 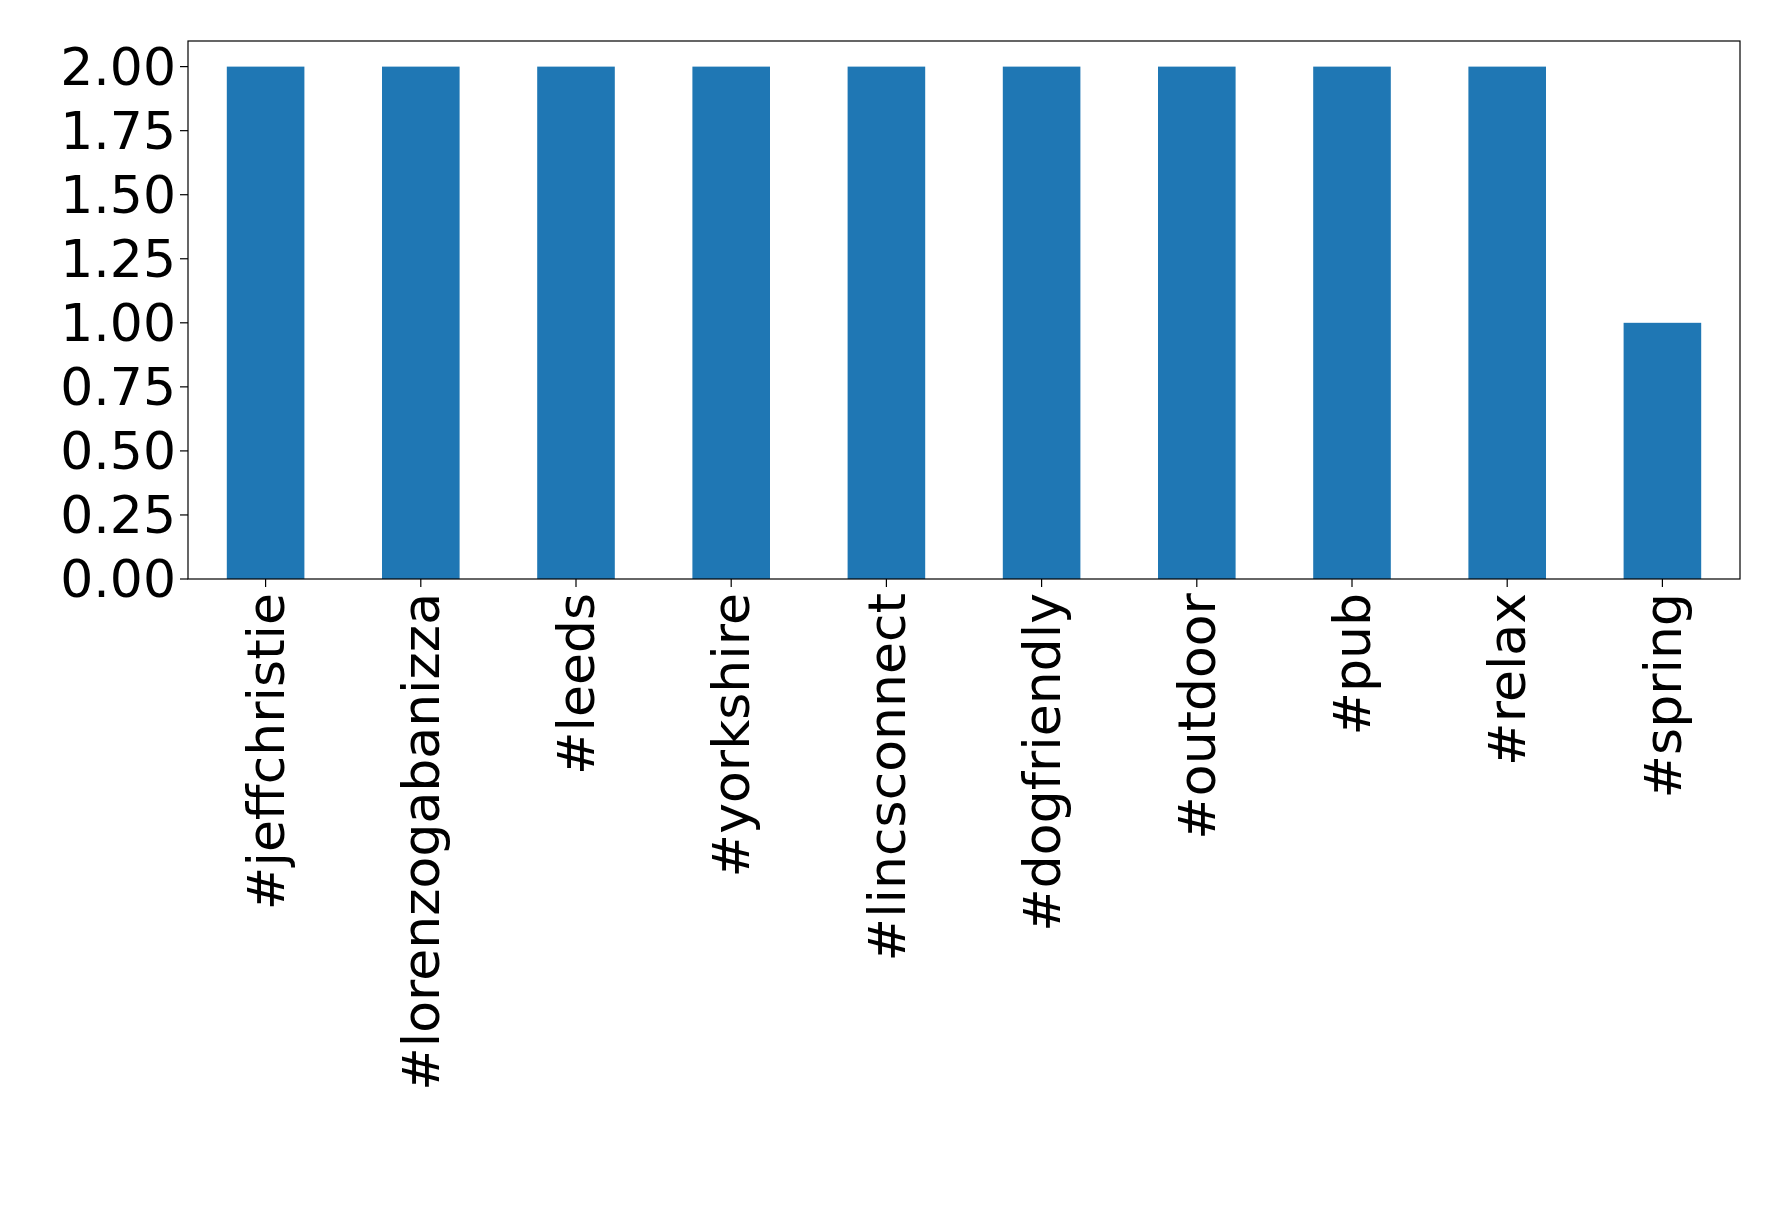 What do you see at coordinates (118, 130) in the screenshot?
I see `y-tick-label: 1.75` at bounding box center [118, 130].